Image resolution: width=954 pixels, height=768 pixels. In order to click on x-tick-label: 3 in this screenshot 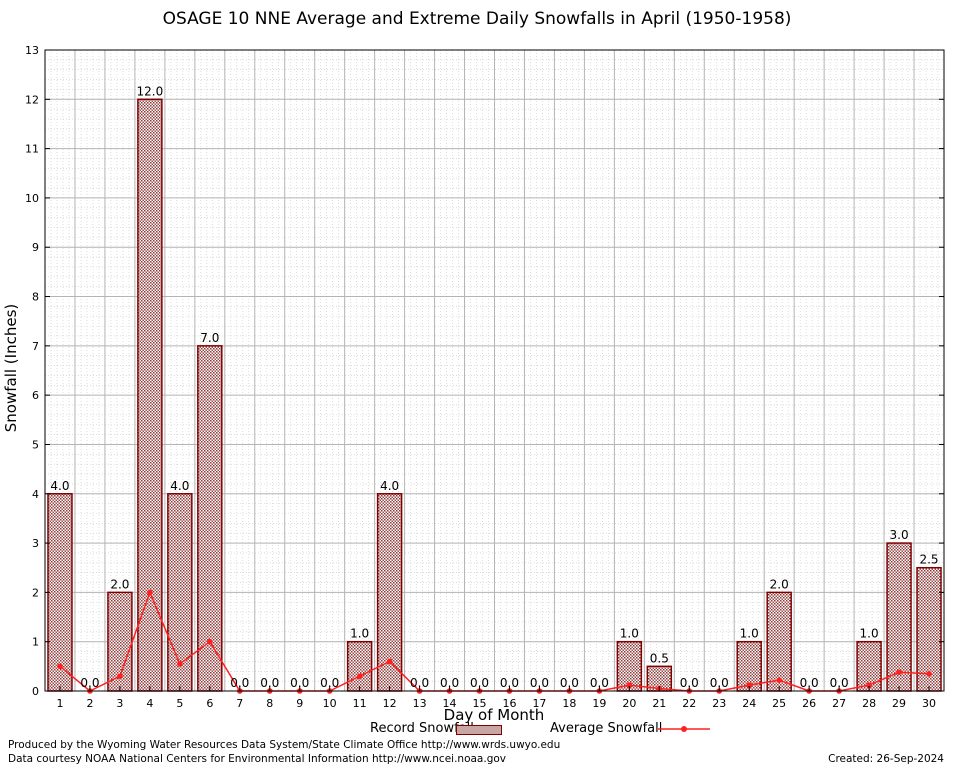, I will do `click(119, 703)`.